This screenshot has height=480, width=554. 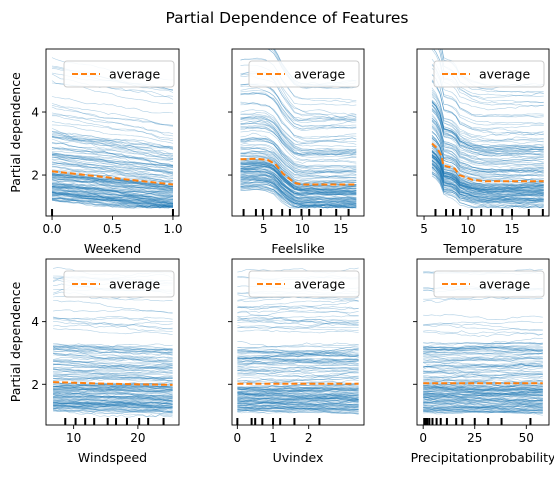 What do you see at coordinates (298, 457) in the screenshot?
I see `x-axis-label: Uvindex` at bounding box center [298, 457].